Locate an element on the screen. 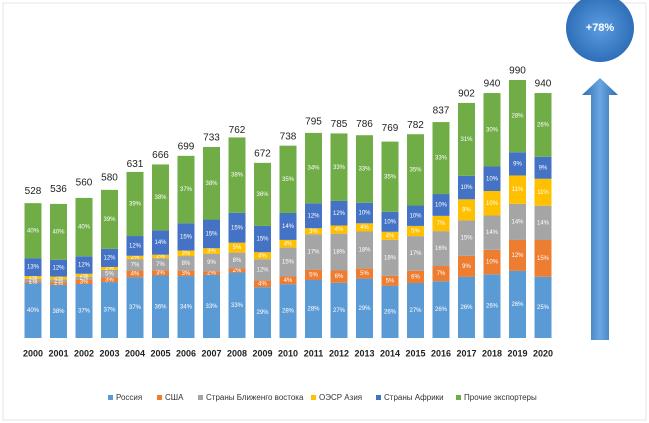 This screenshot has height=423, width=649. legend-label: ОЭСР Азия is located at coordinates (340, 397).